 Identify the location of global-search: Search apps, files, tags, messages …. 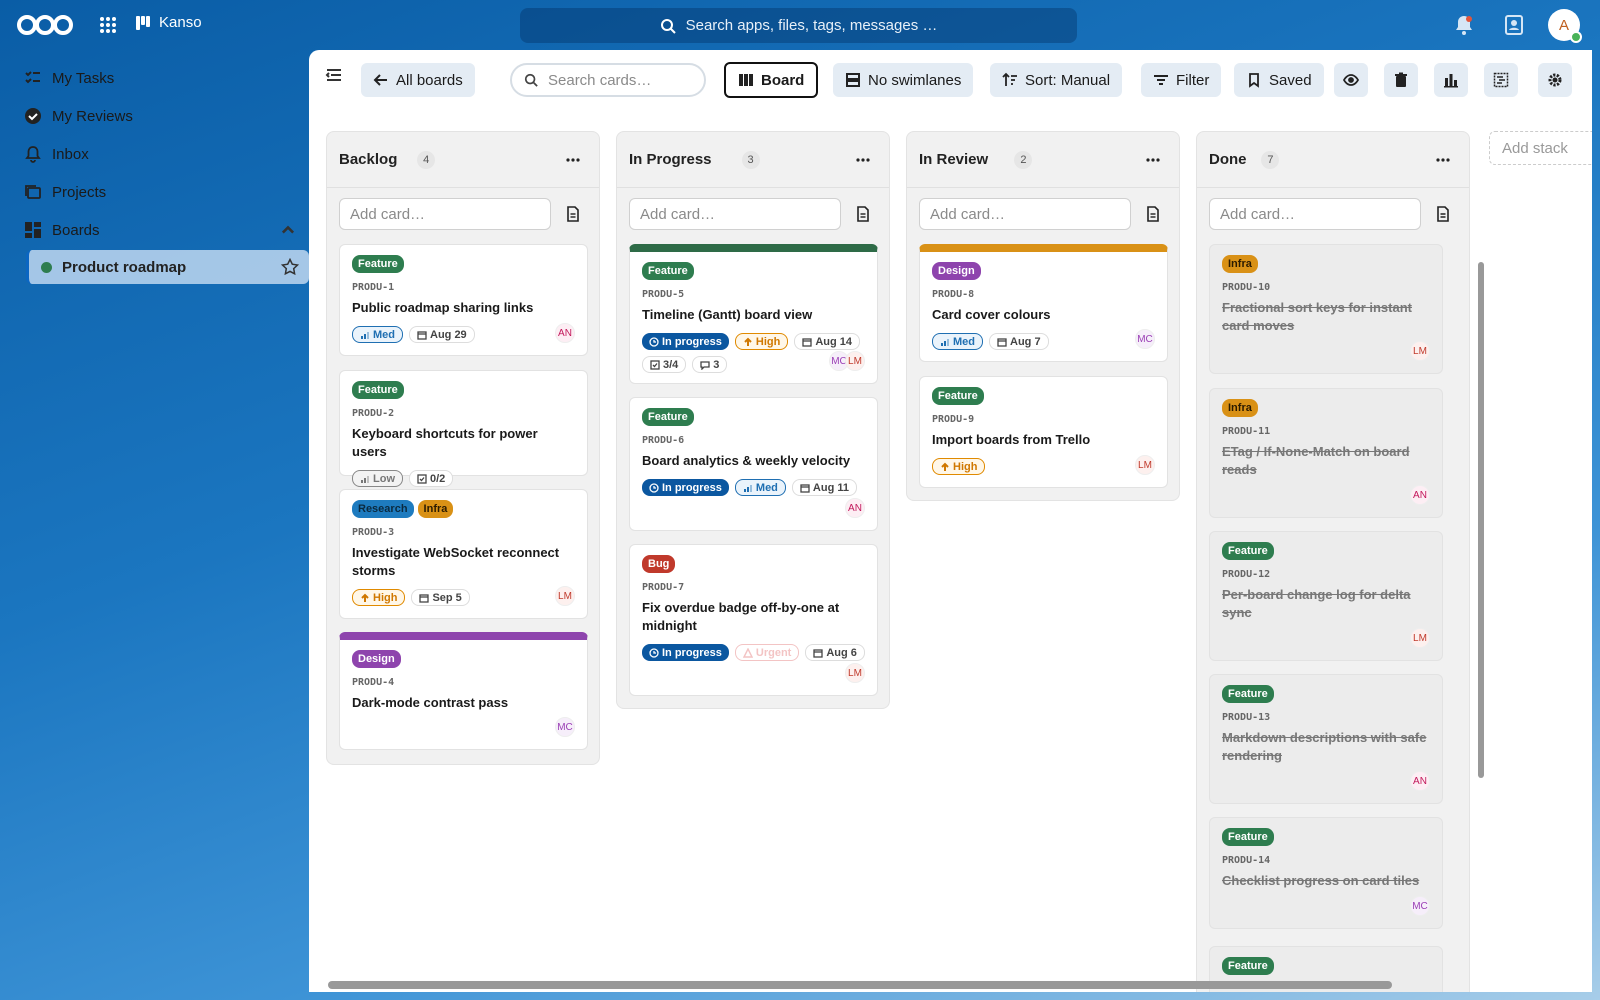
(798, 25).